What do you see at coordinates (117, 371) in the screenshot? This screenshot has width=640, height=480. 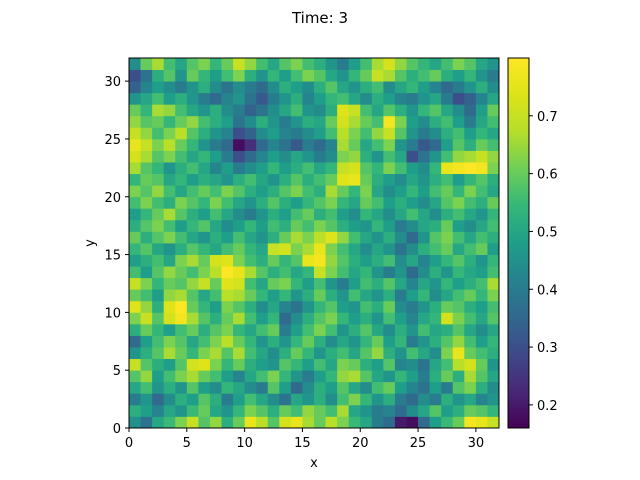 I see `y-tick-label: 5` at bounding box center [117, 371].